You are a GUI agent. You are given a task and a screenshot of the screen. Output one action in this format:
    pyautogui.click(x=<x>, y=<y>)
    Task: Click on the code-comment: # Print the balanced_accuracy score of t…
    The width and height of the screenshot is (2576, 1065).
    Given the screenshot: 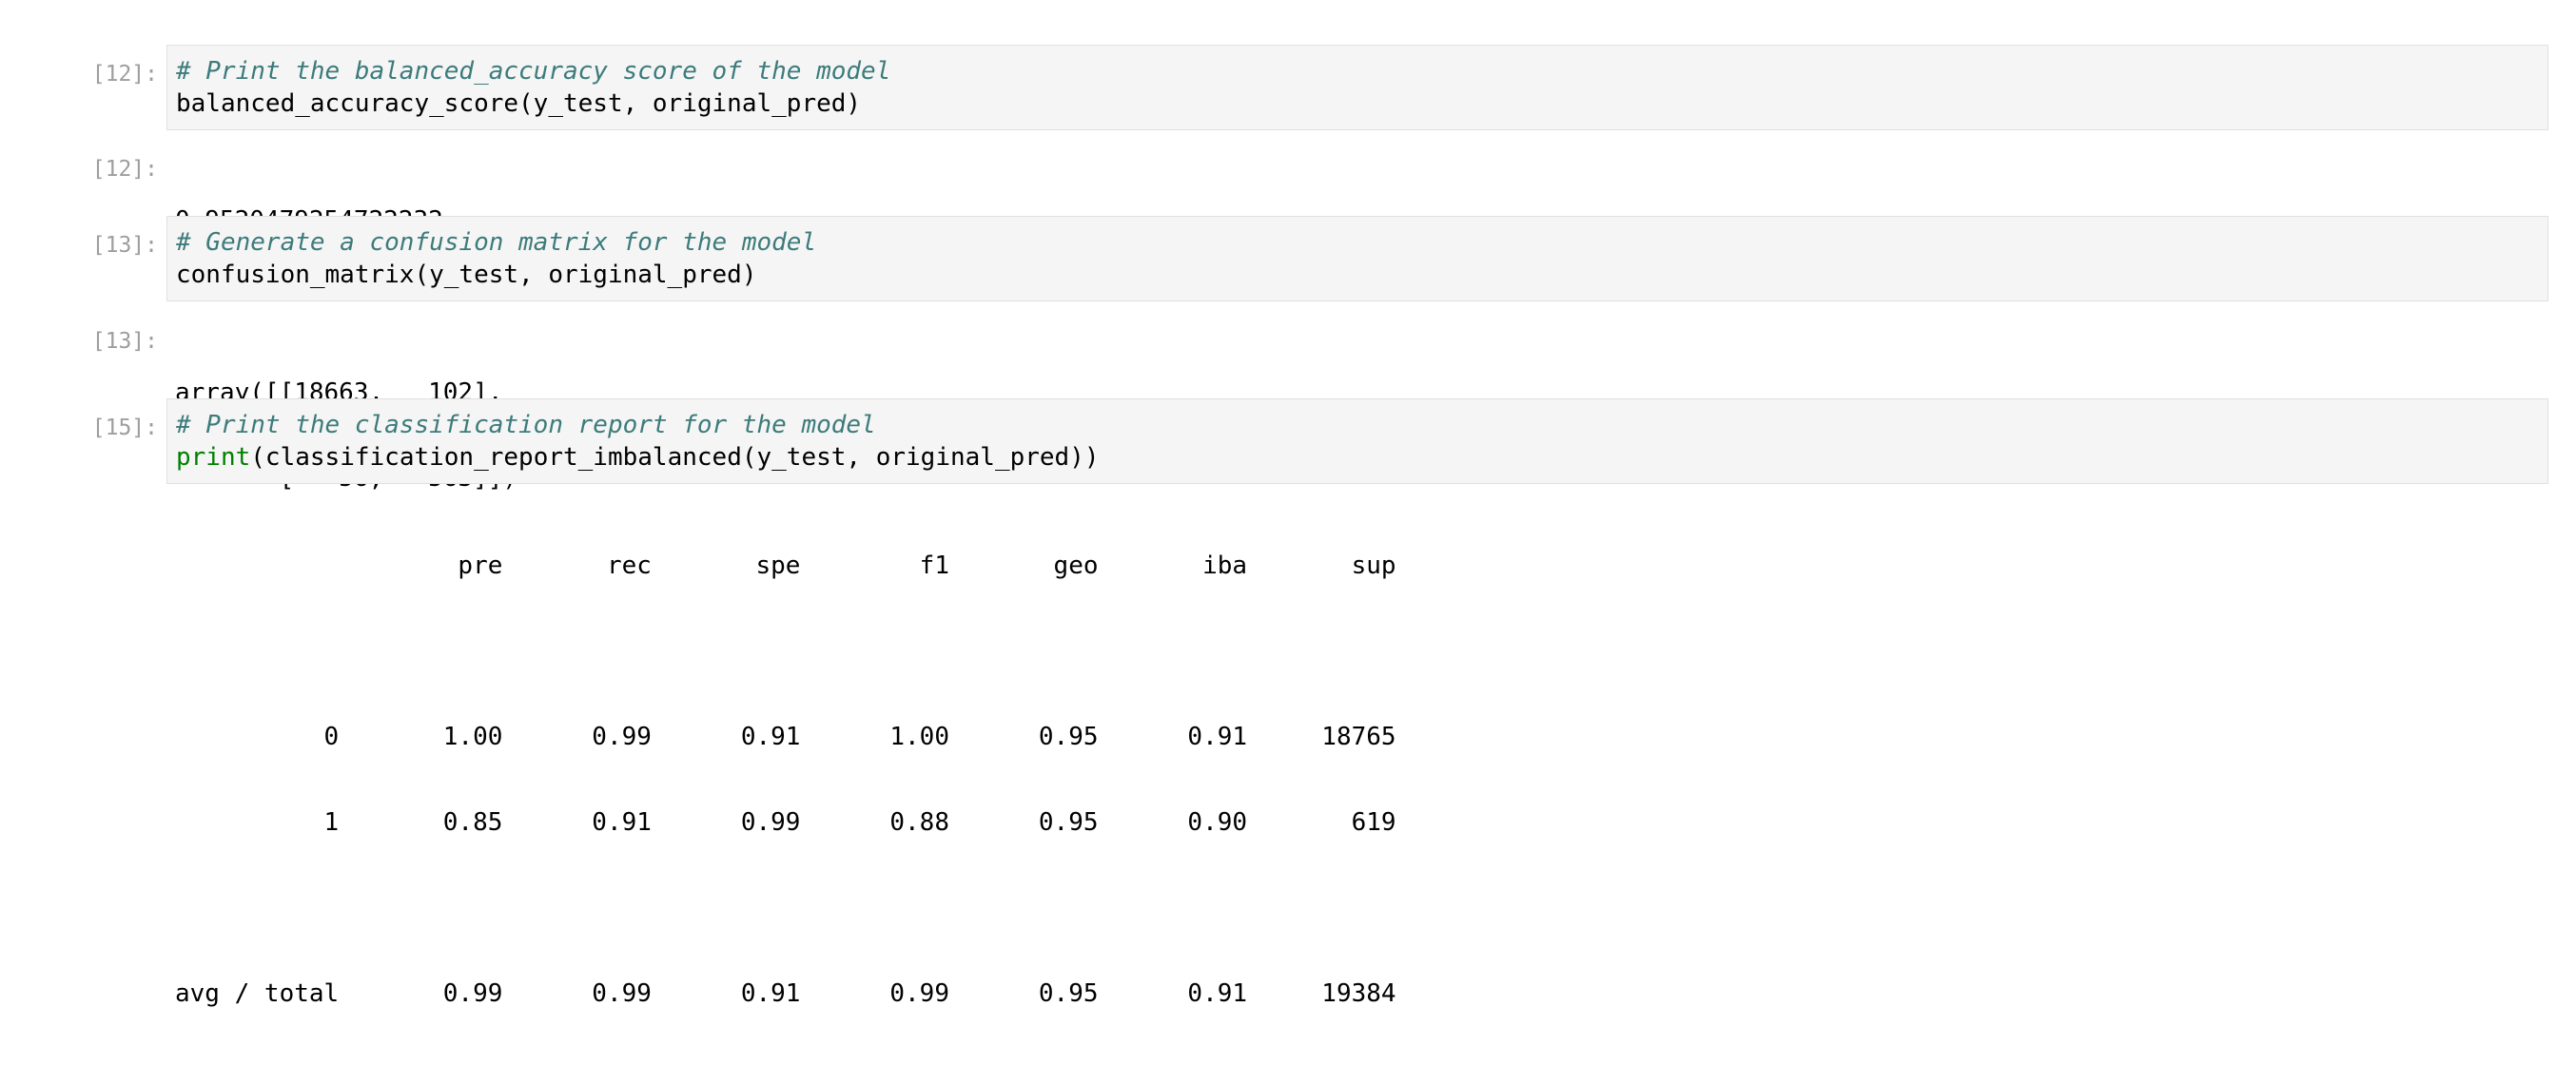 What is the action you would take?
    pyautogui.click(x=533, y=71)
    